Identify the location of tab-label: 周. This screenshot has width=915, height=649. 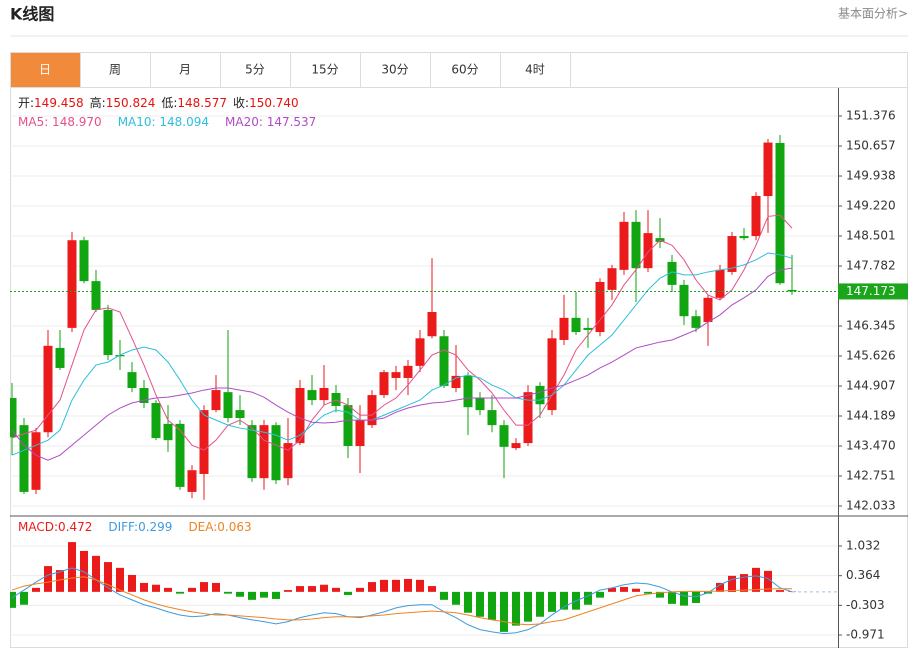
(115, 70).